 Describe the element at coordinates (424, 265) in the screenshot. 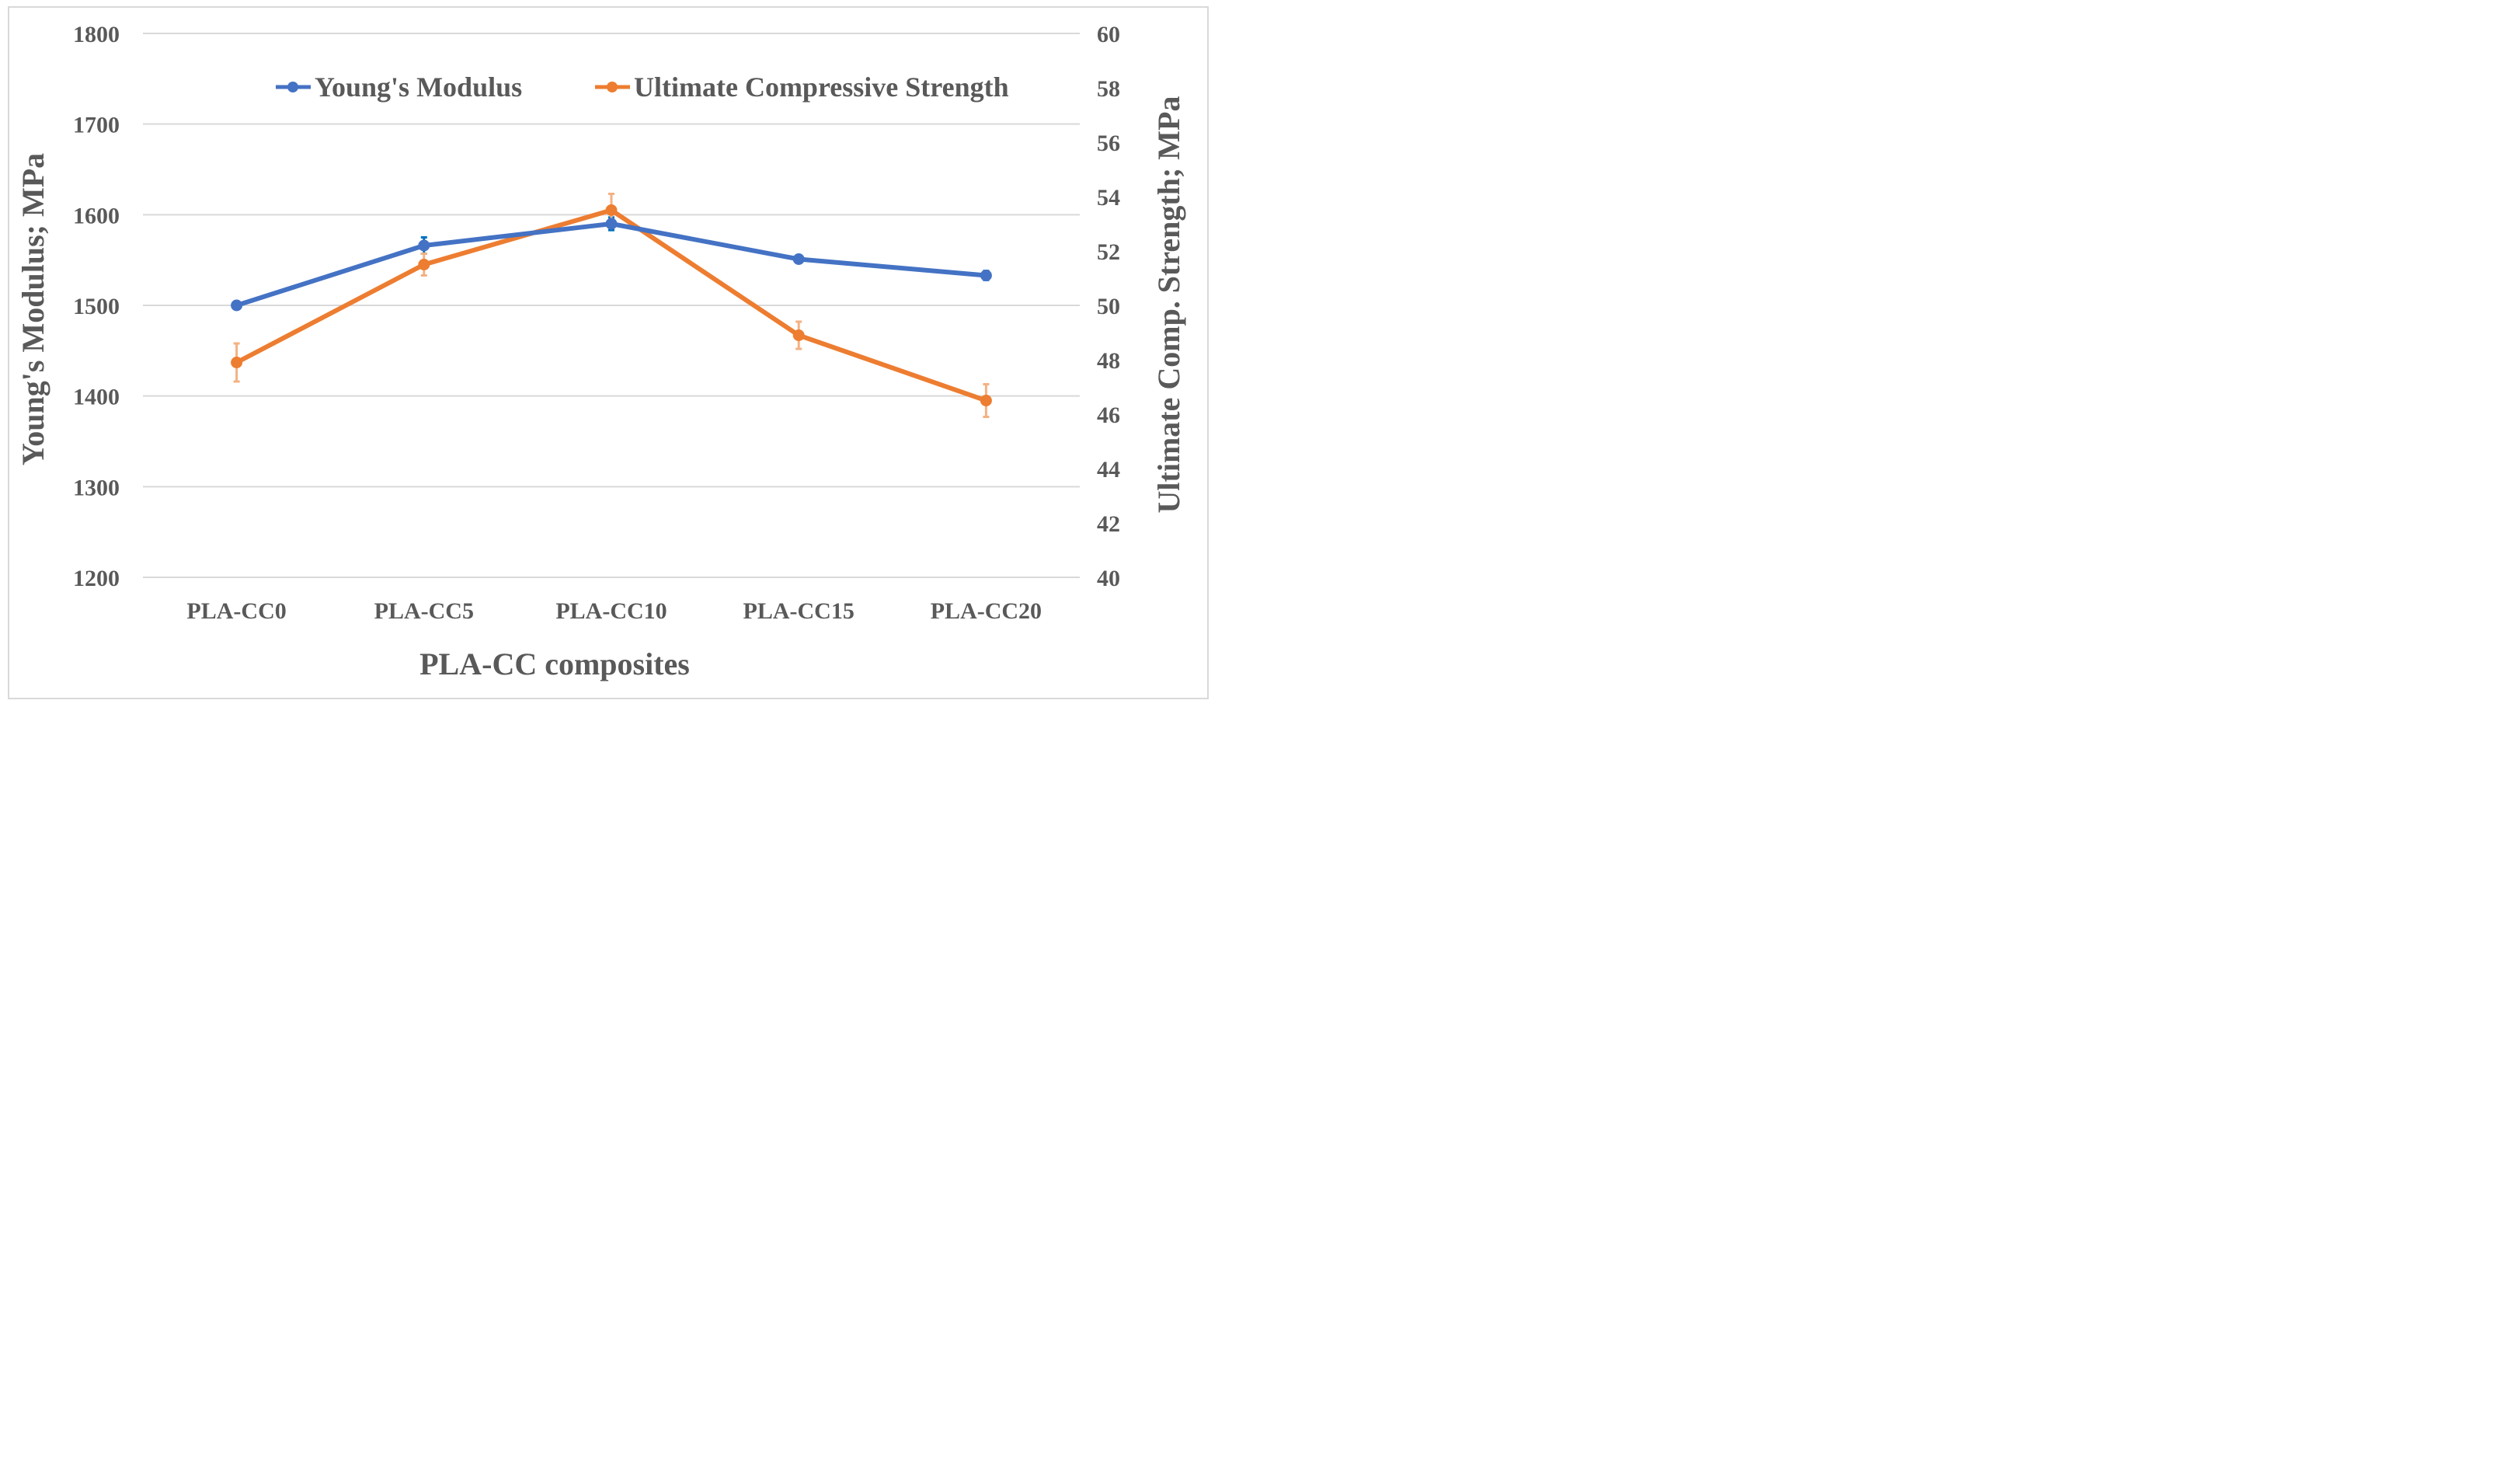

I see `data-point-ultimate-compressive-strength-pla-cc5` at that location.